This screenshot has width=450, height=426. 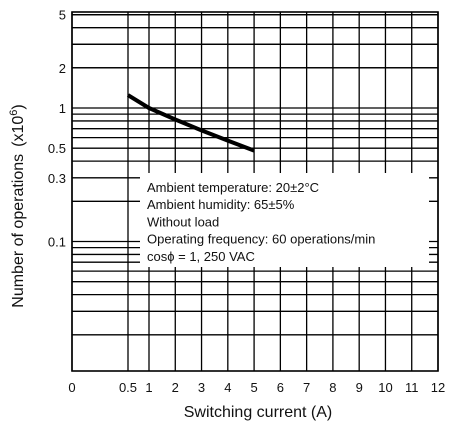 What do you see at coordinates (18, 131) in the screenshot?
I see `y-axis-label-unit: (x10` at bounding box center [18, 131].